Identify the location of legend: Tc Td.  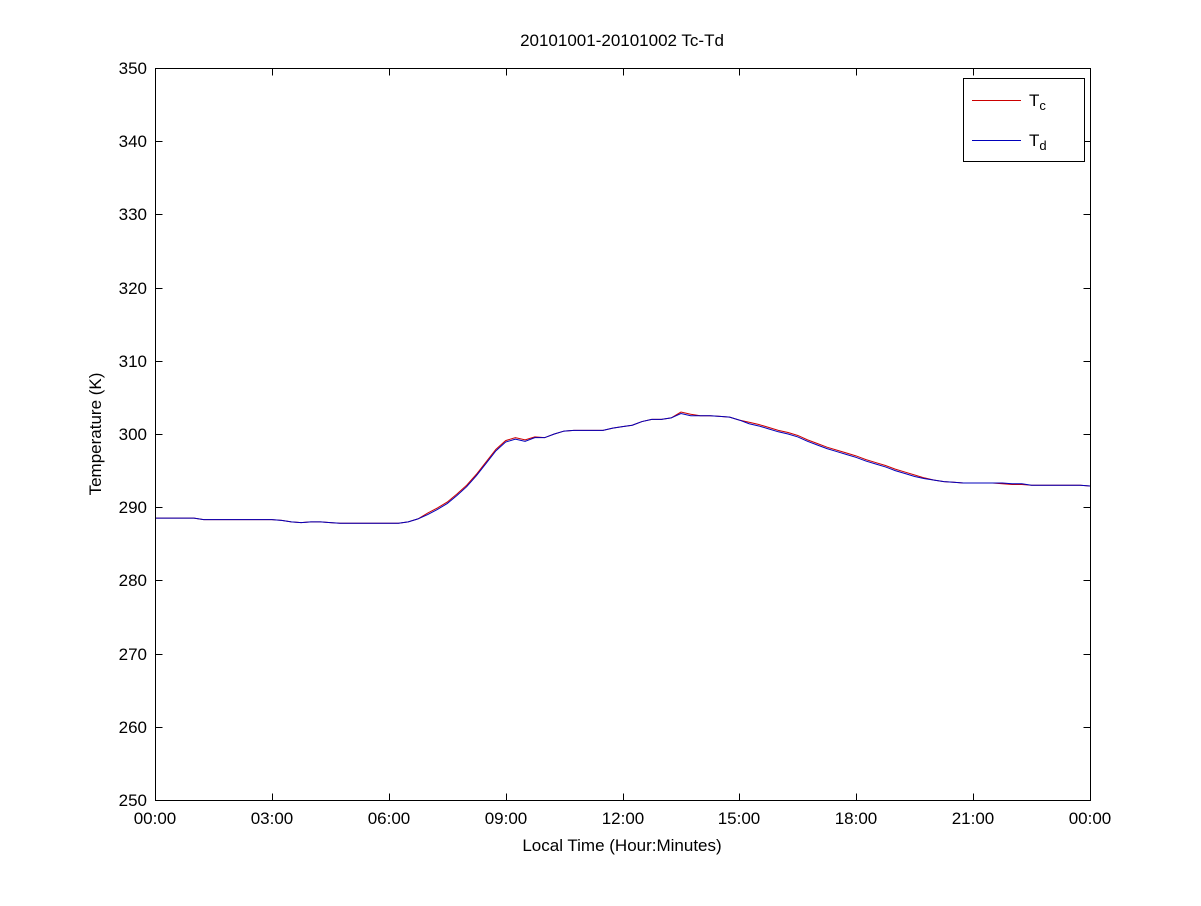
(1024, 120).